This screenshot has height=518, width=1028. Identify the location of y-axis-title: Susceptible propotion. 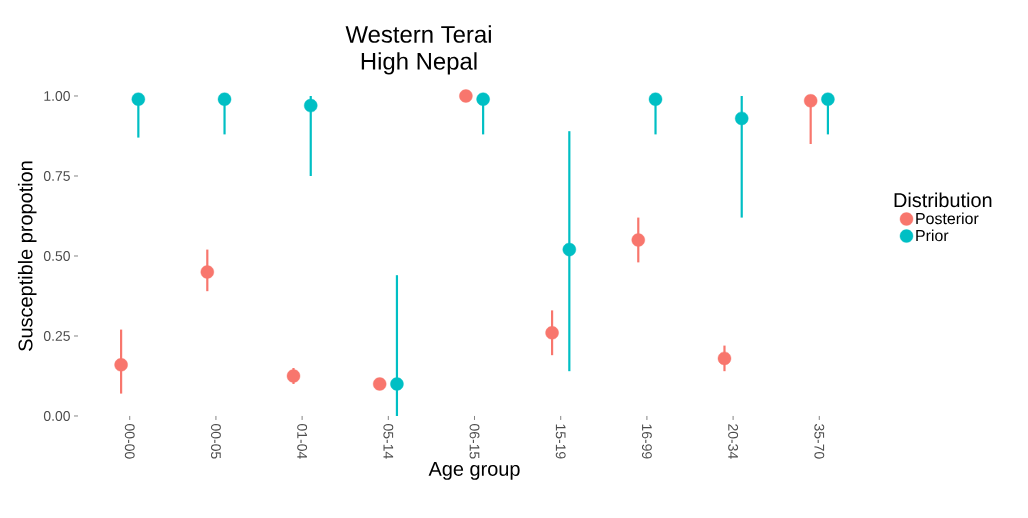
(27, 256).